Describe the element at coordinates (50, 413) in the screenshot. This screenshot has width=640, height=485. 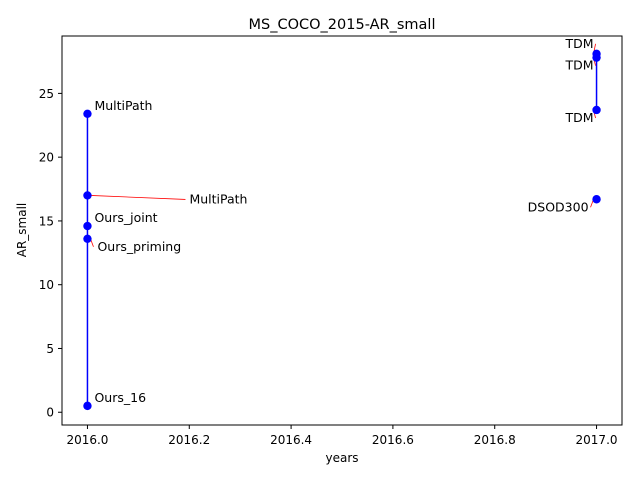
I see `y-tick-label: 0` at that location.